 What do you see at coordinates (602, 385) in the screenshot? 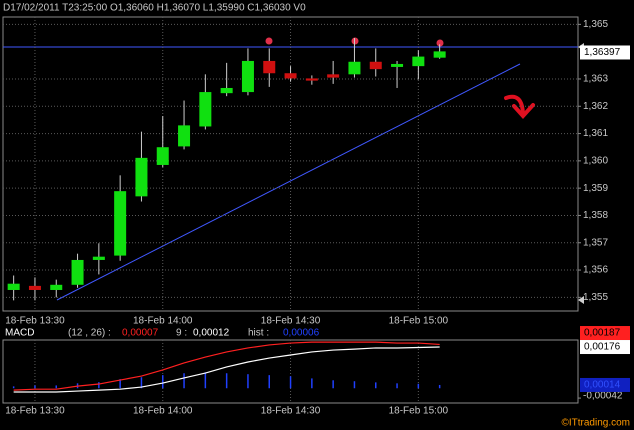
I see `last-value-label: 0,00014` at bounding box center [602, 385].